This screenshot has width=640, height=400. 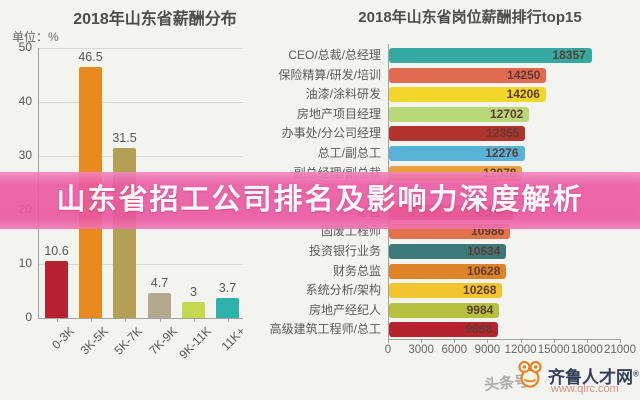 I want to click on row-label: 房地产经纪人, so click(x=344, y=309).